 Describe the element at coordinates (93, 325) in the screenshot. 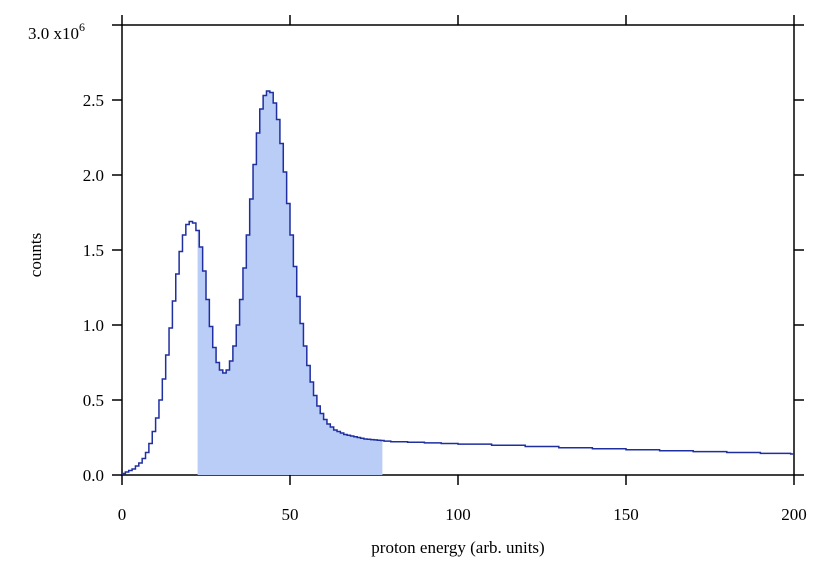

I see `y-tick-label: 1.0` at that location.